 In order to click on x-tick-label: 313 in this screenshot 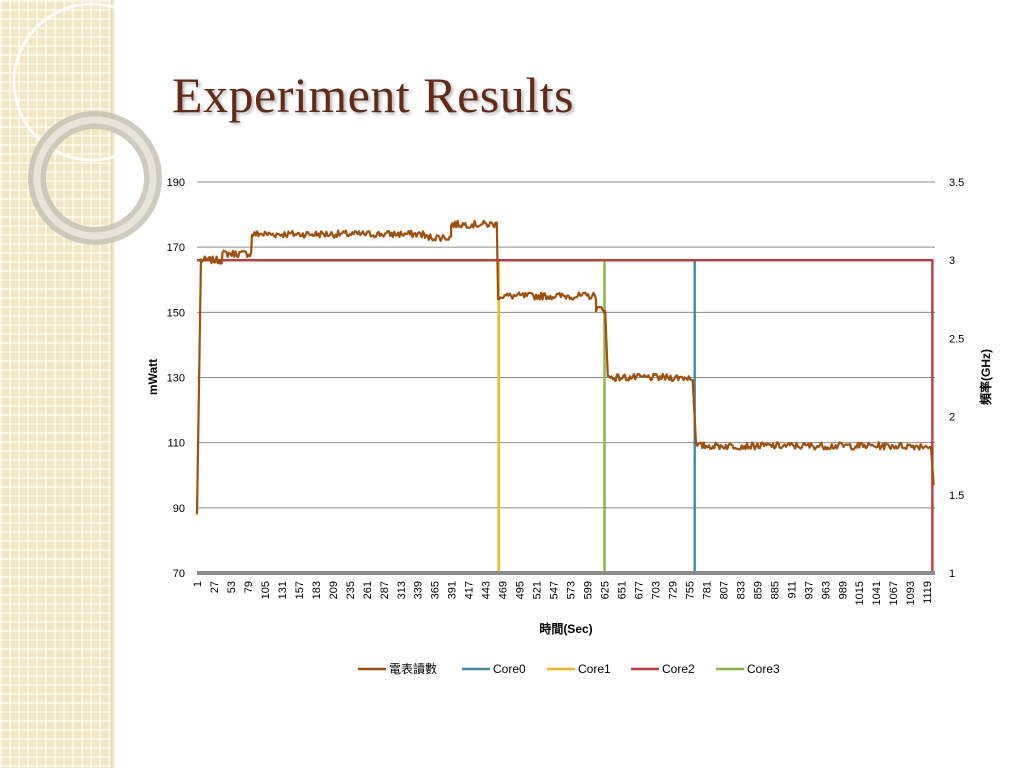, I will do `click(402, 590)`.